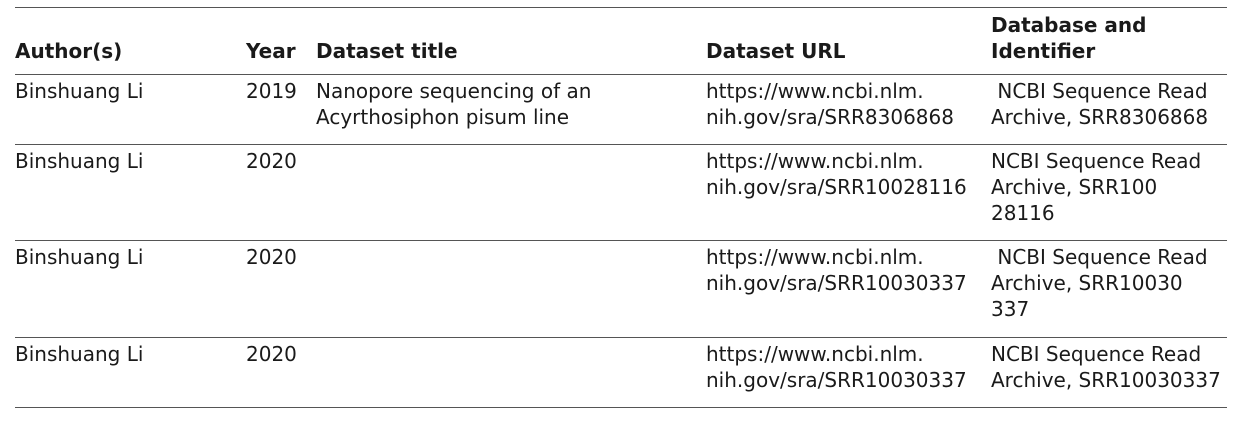 Image resolution: width=1254 pixels, height=433 pixels. I want to click on cell-database-line2: Archive, SRR10030337, so click(1106, 380).